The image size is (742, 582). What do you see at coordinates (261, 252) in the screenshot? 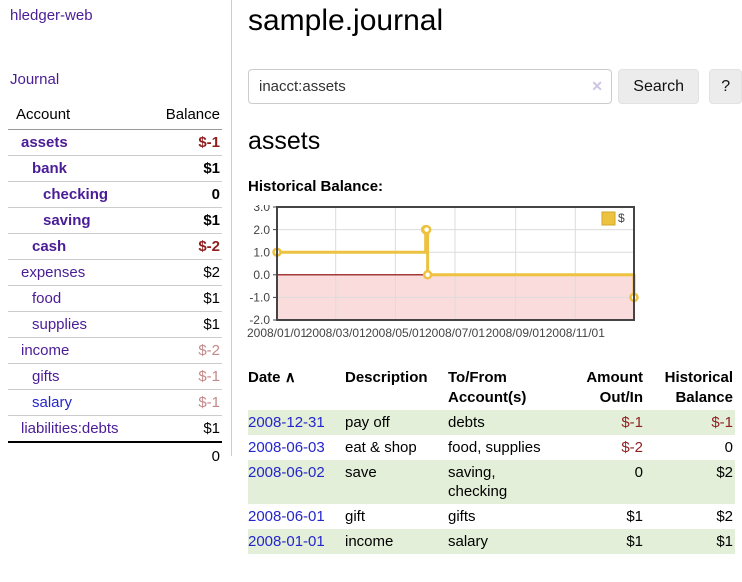
I see `svg-text: 1.0` at bounding box center [261, 252].